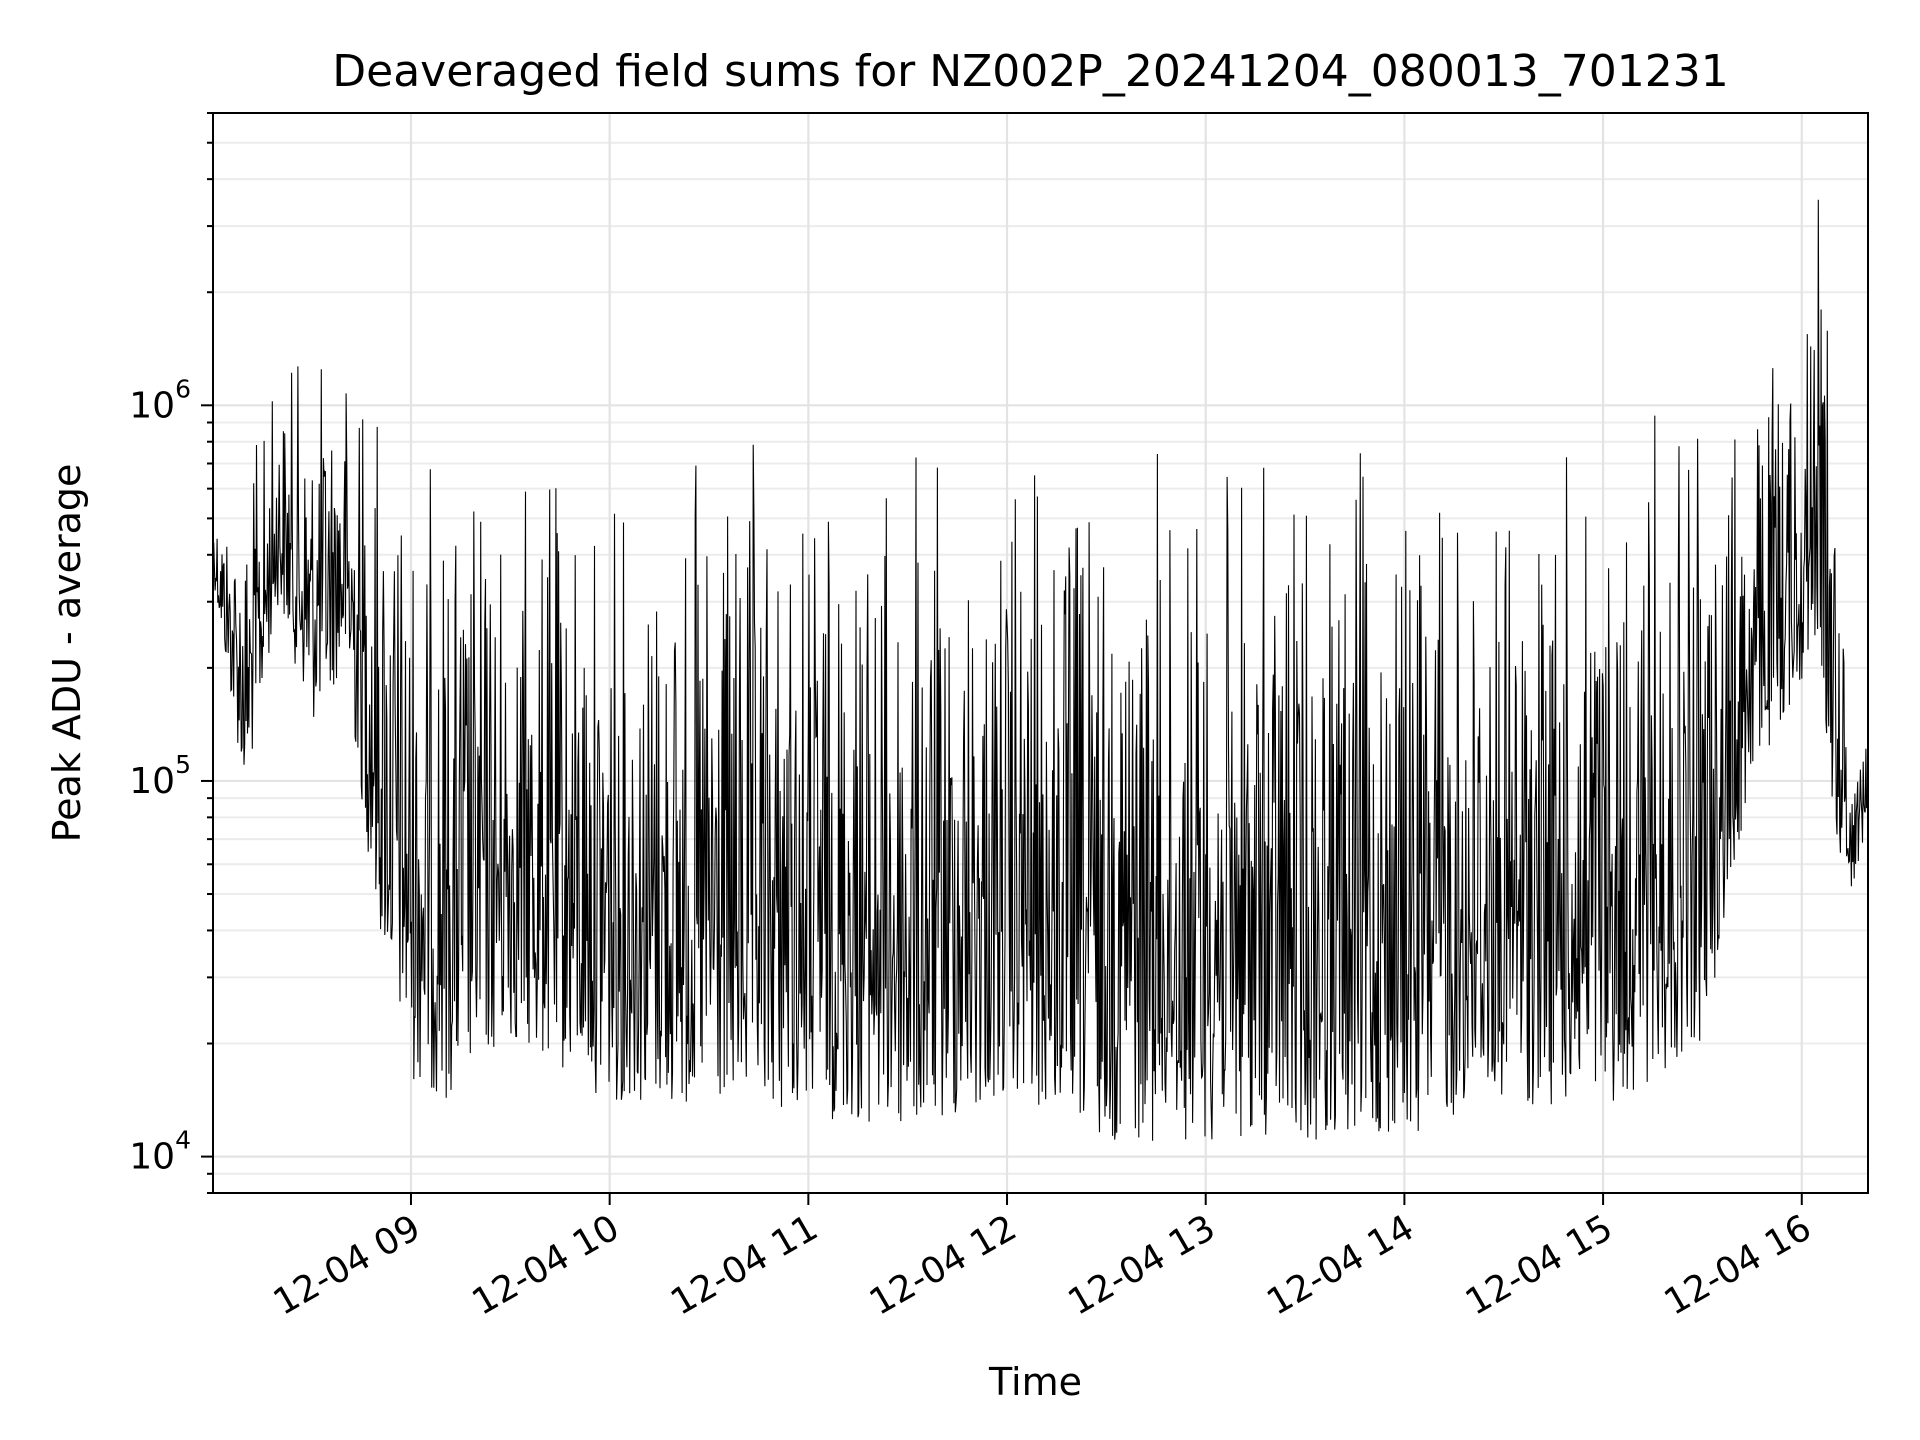  I want to click on x-tick-label: 12-04 11, so click(744, 1265).